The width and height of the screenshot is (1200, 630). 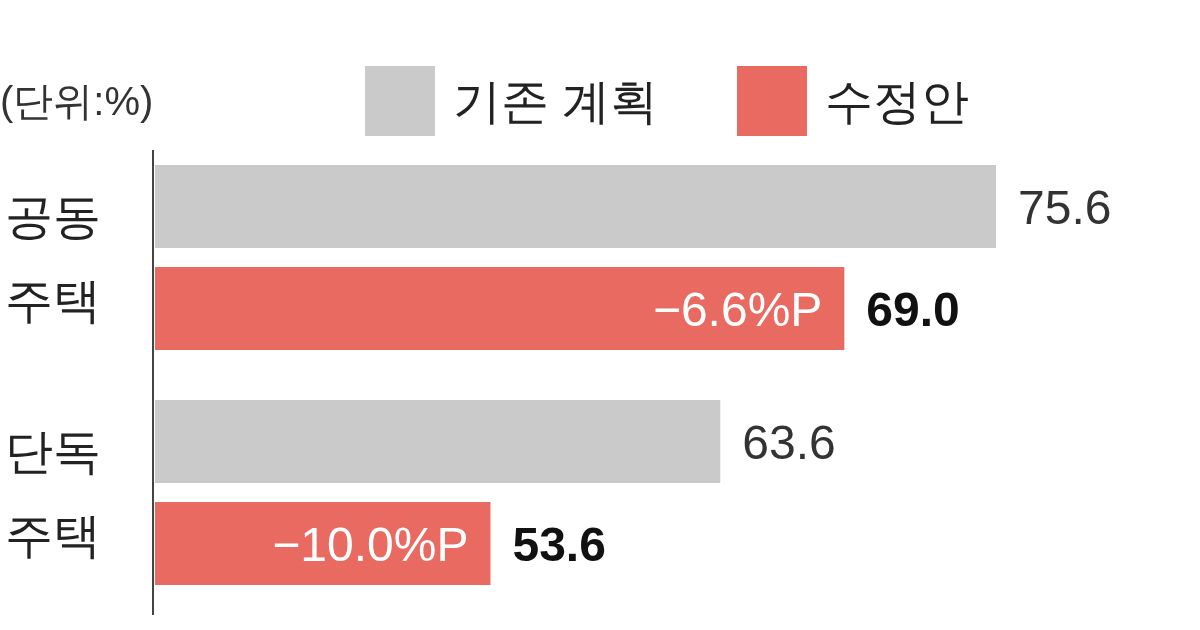 I want to click on legend-label: 수정안, so click(x=897, y=101).